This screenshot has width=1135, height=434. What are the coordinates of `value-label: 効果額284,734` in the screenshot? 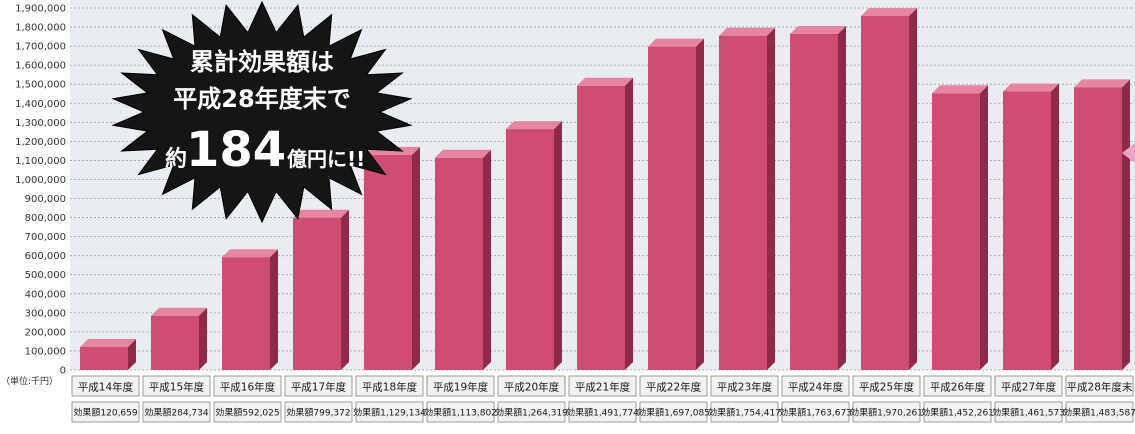 It's located at (176, 413).